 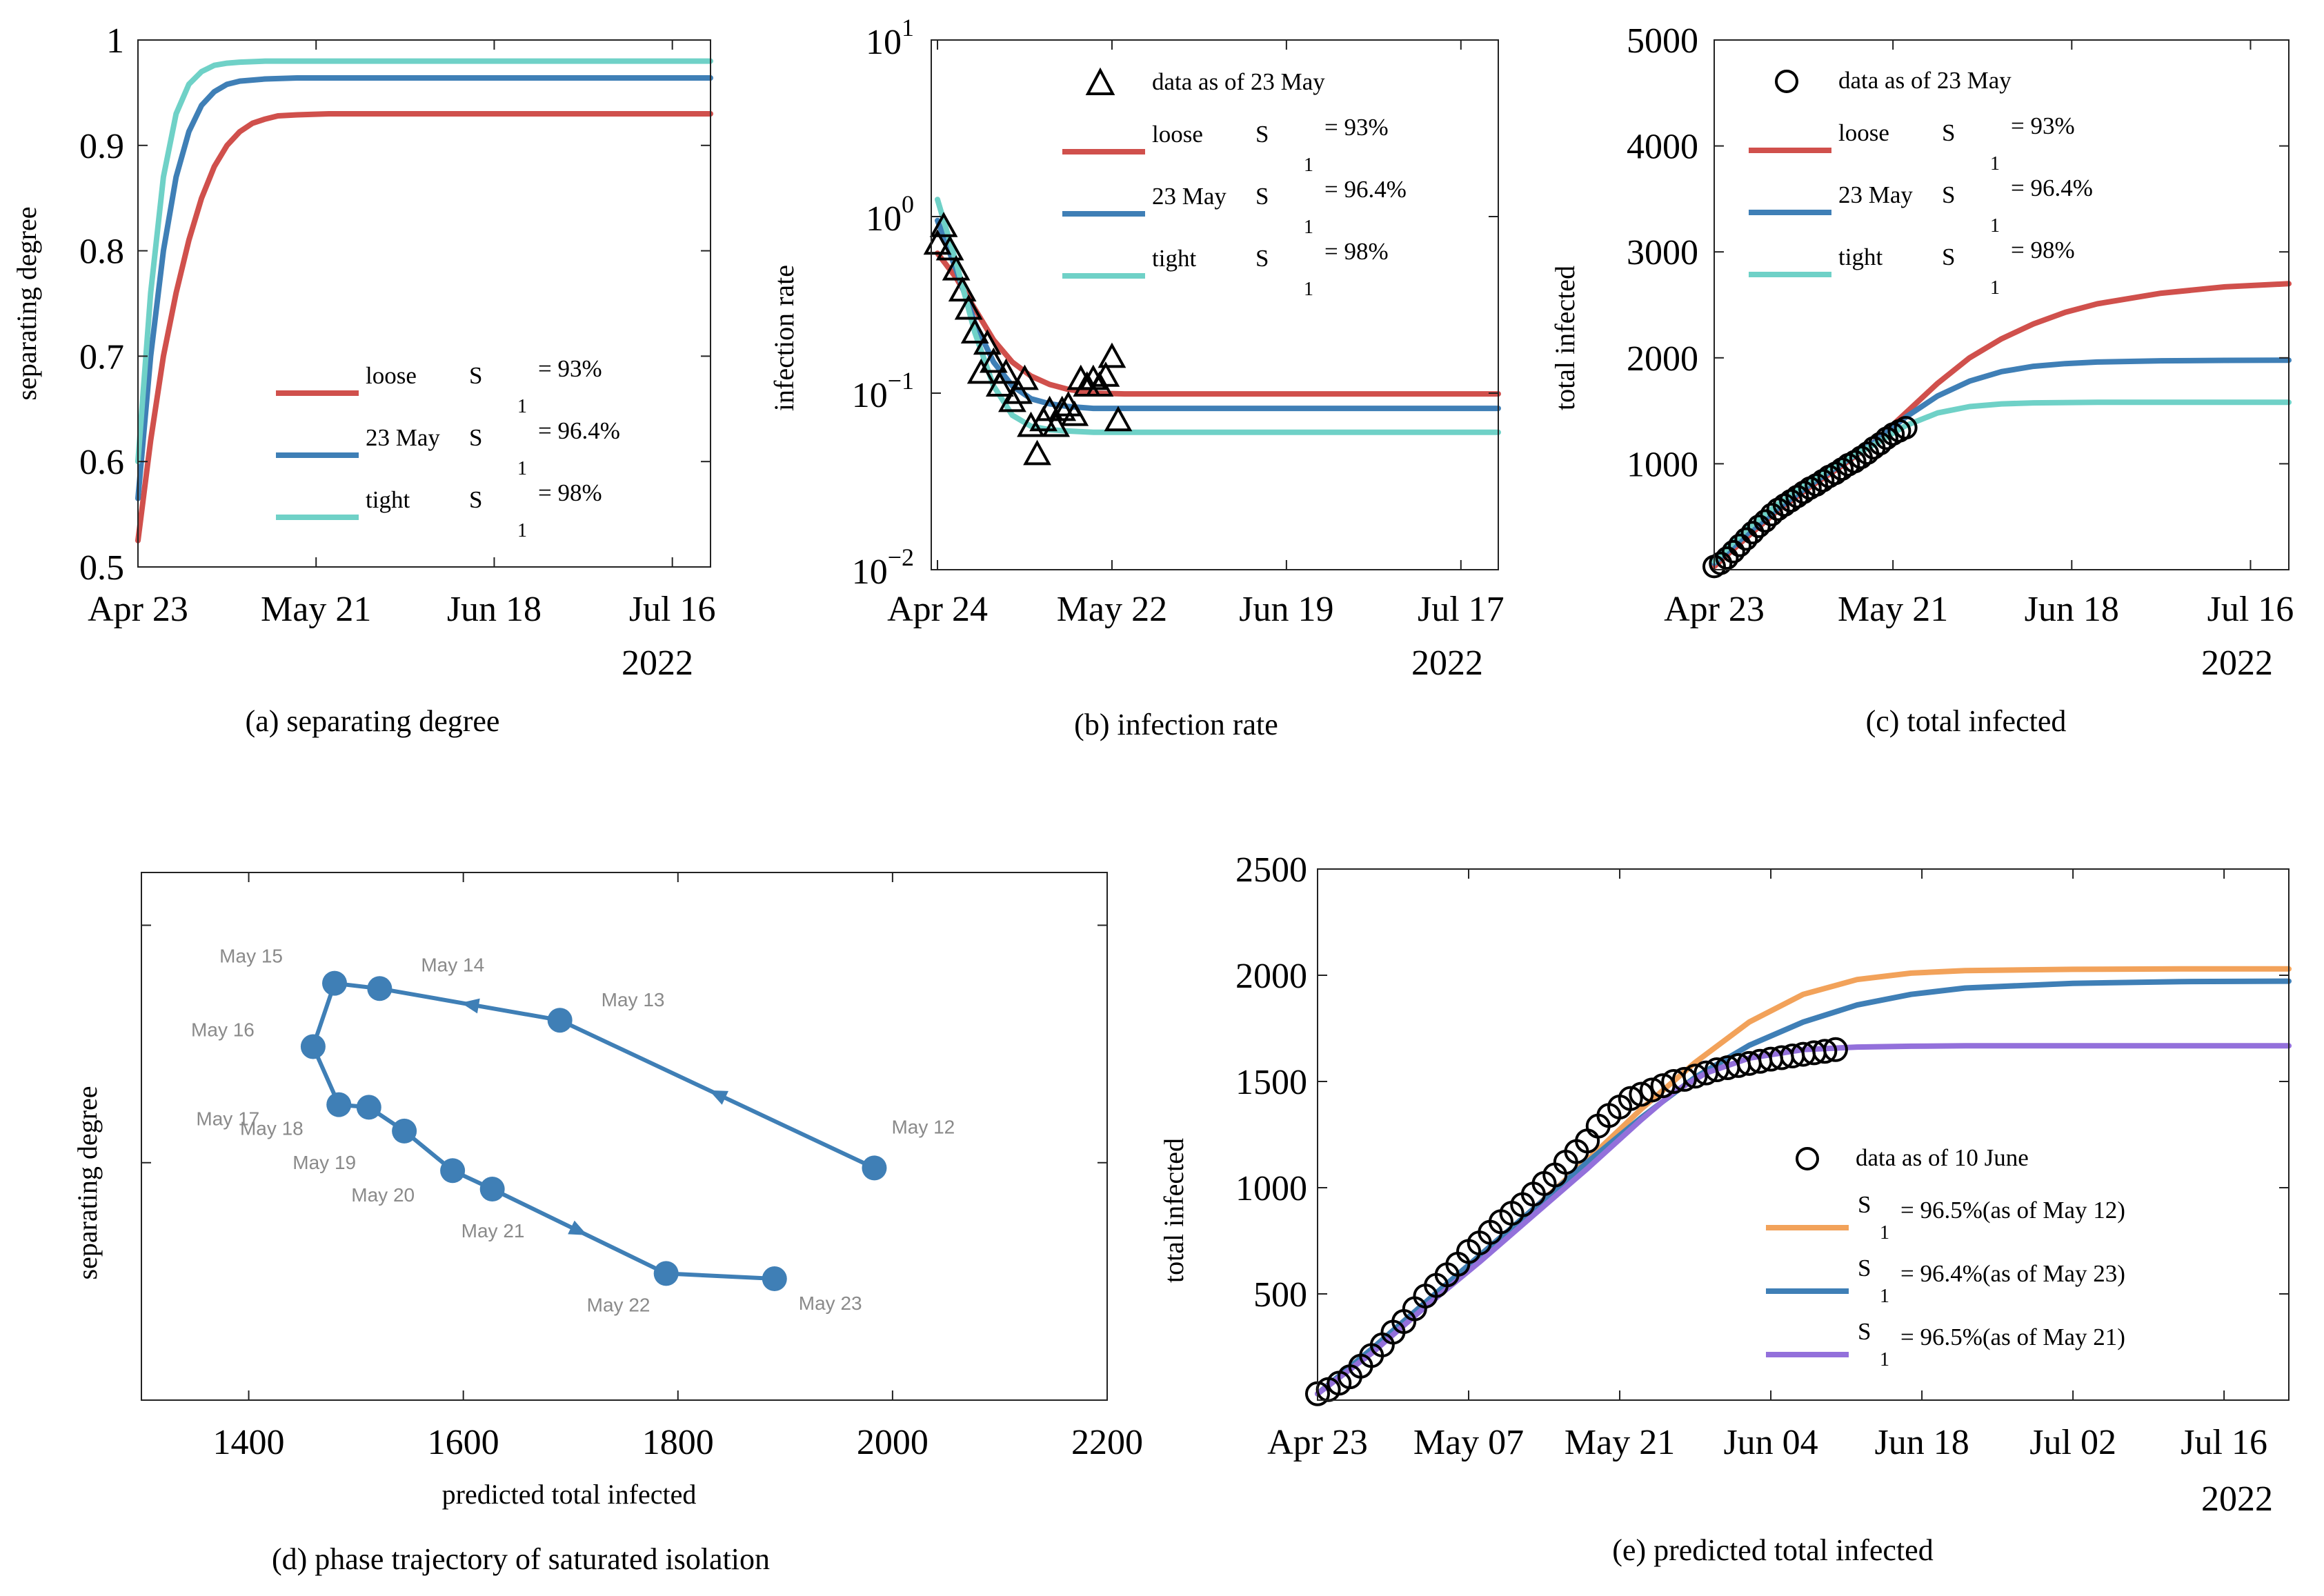 I want to click on series-line-e_purple, so click(x=1803, y=1220).